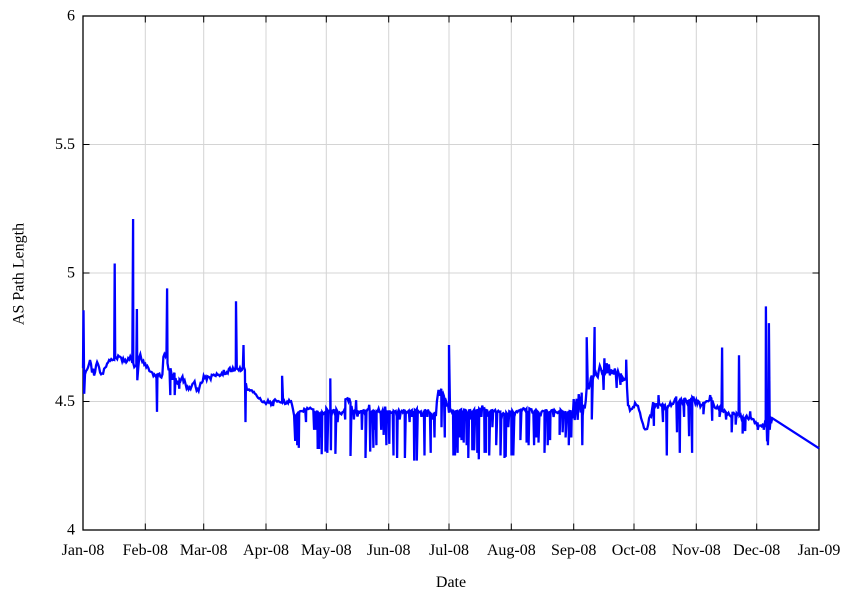  What do you see at coordinates (71, 272) in the screenshot?
I see `svg-text: 5` at bounding box center [71, 272].